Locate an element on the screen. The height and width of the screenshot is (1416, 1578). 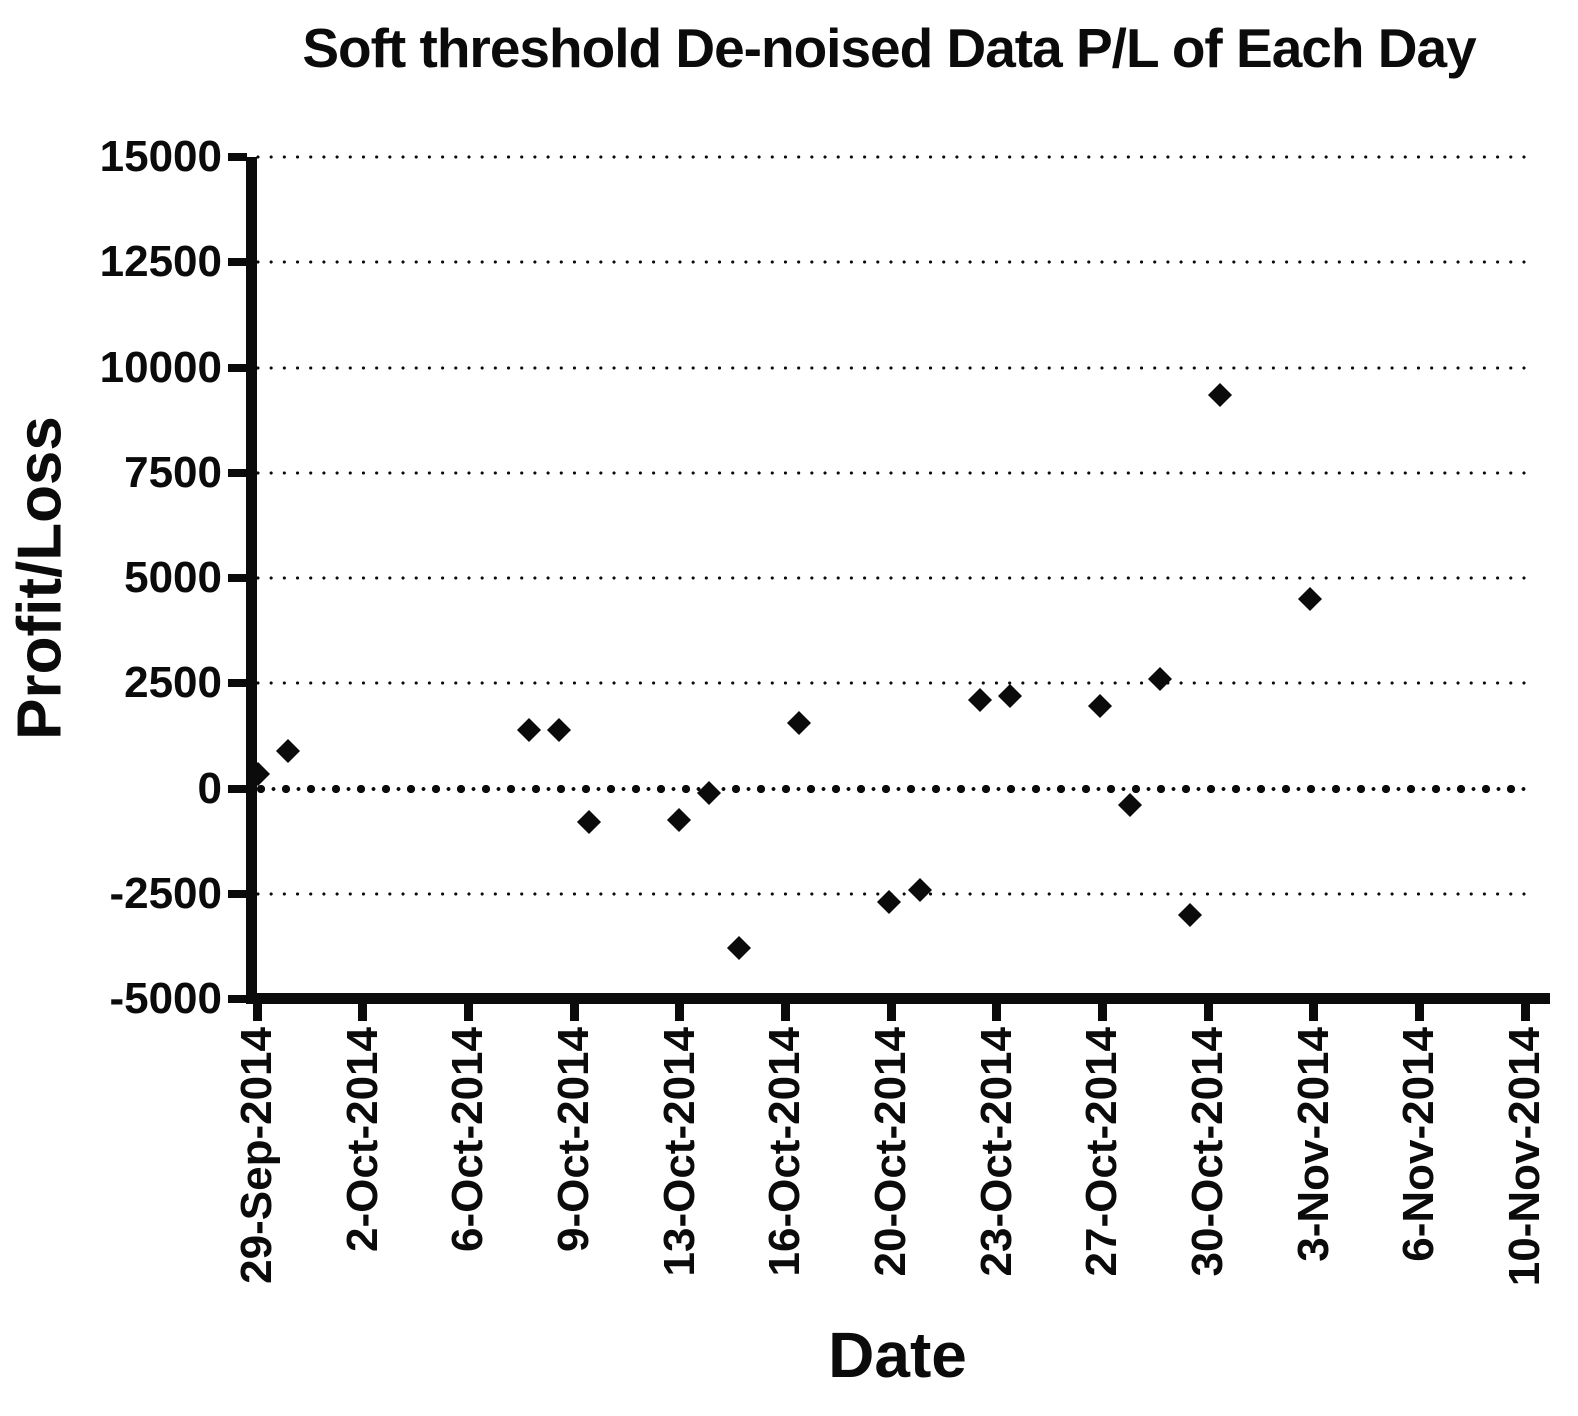
x-axis-title: Date is located at coordinates (897, 1355).